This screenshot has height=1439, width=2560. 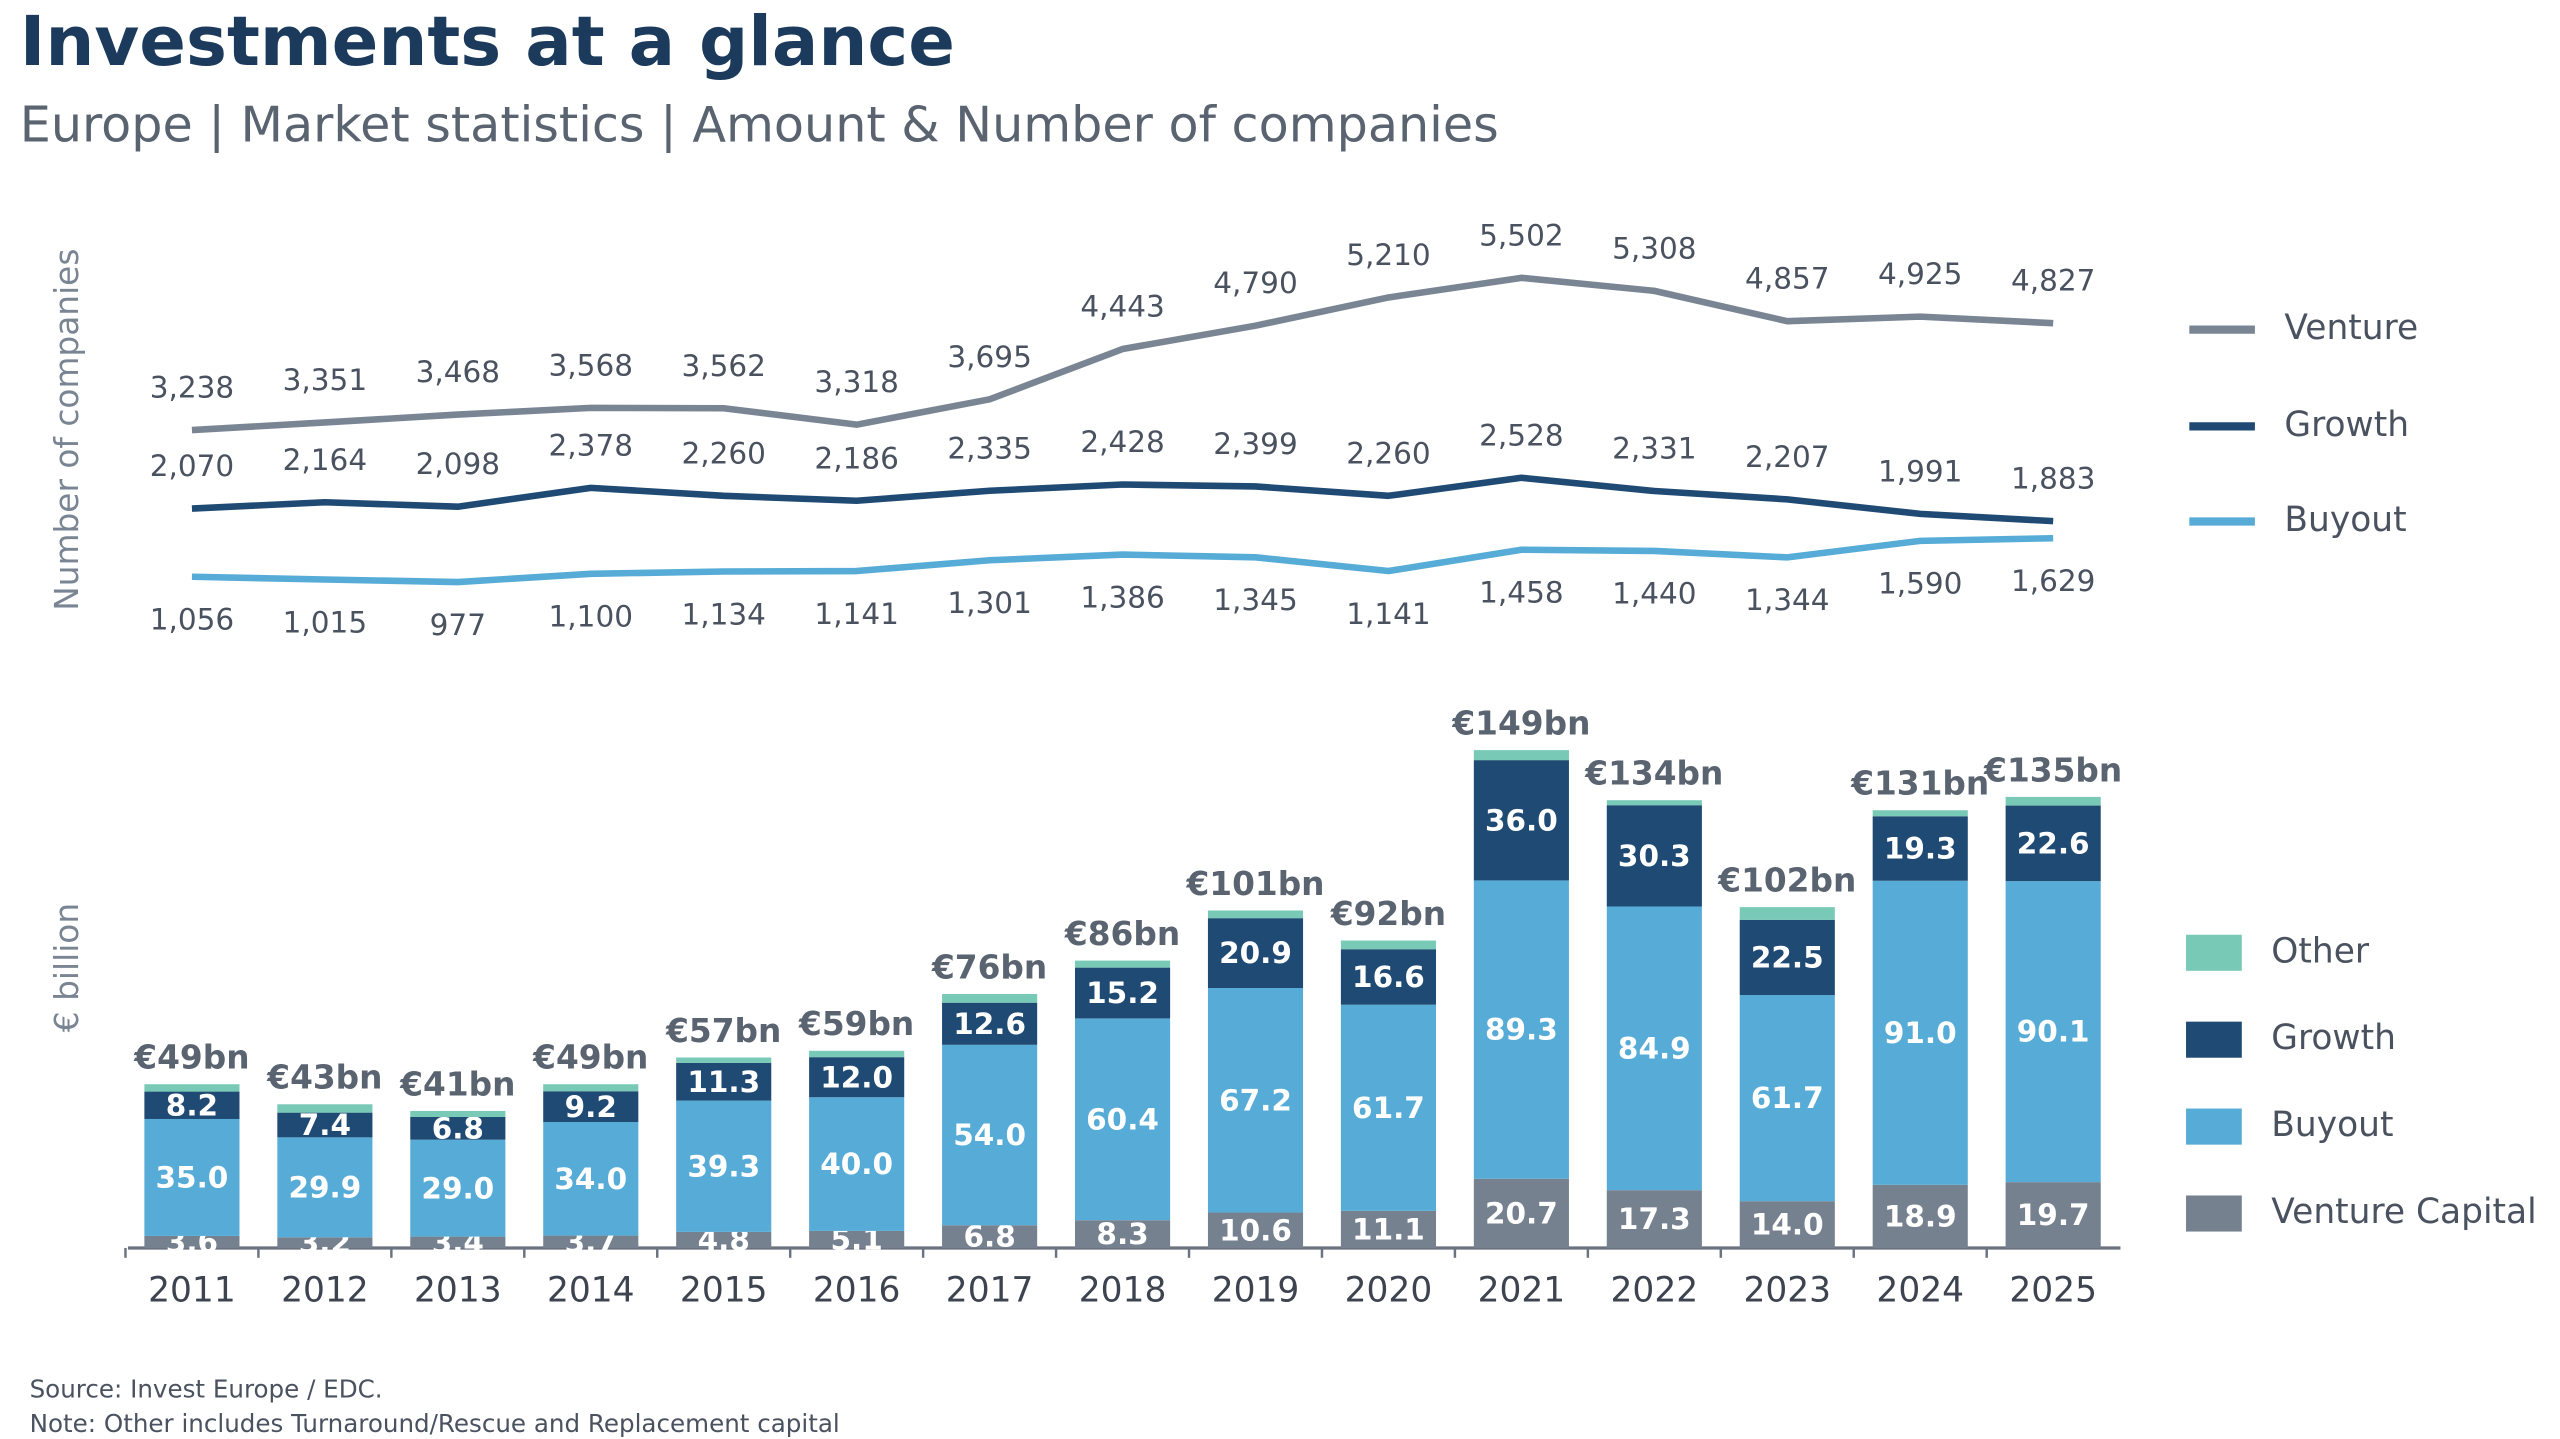 I want to click on x-tick-label: 2022, so click(x=1655, y=1291).